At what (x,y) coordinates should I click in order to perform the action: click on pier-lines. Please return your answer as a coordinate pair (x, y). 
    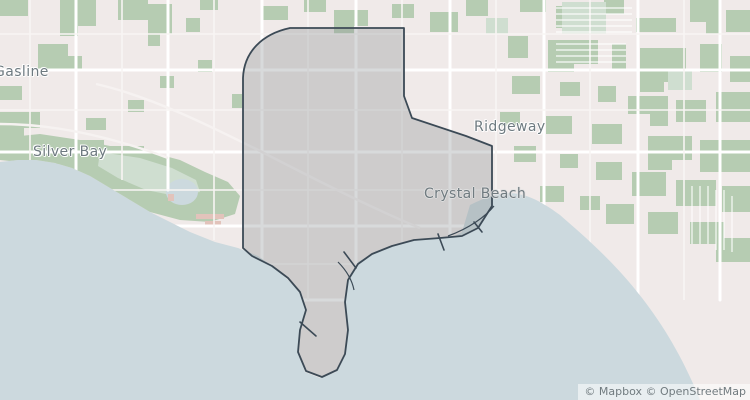
    Looking at the image, I should click on (391, 279).